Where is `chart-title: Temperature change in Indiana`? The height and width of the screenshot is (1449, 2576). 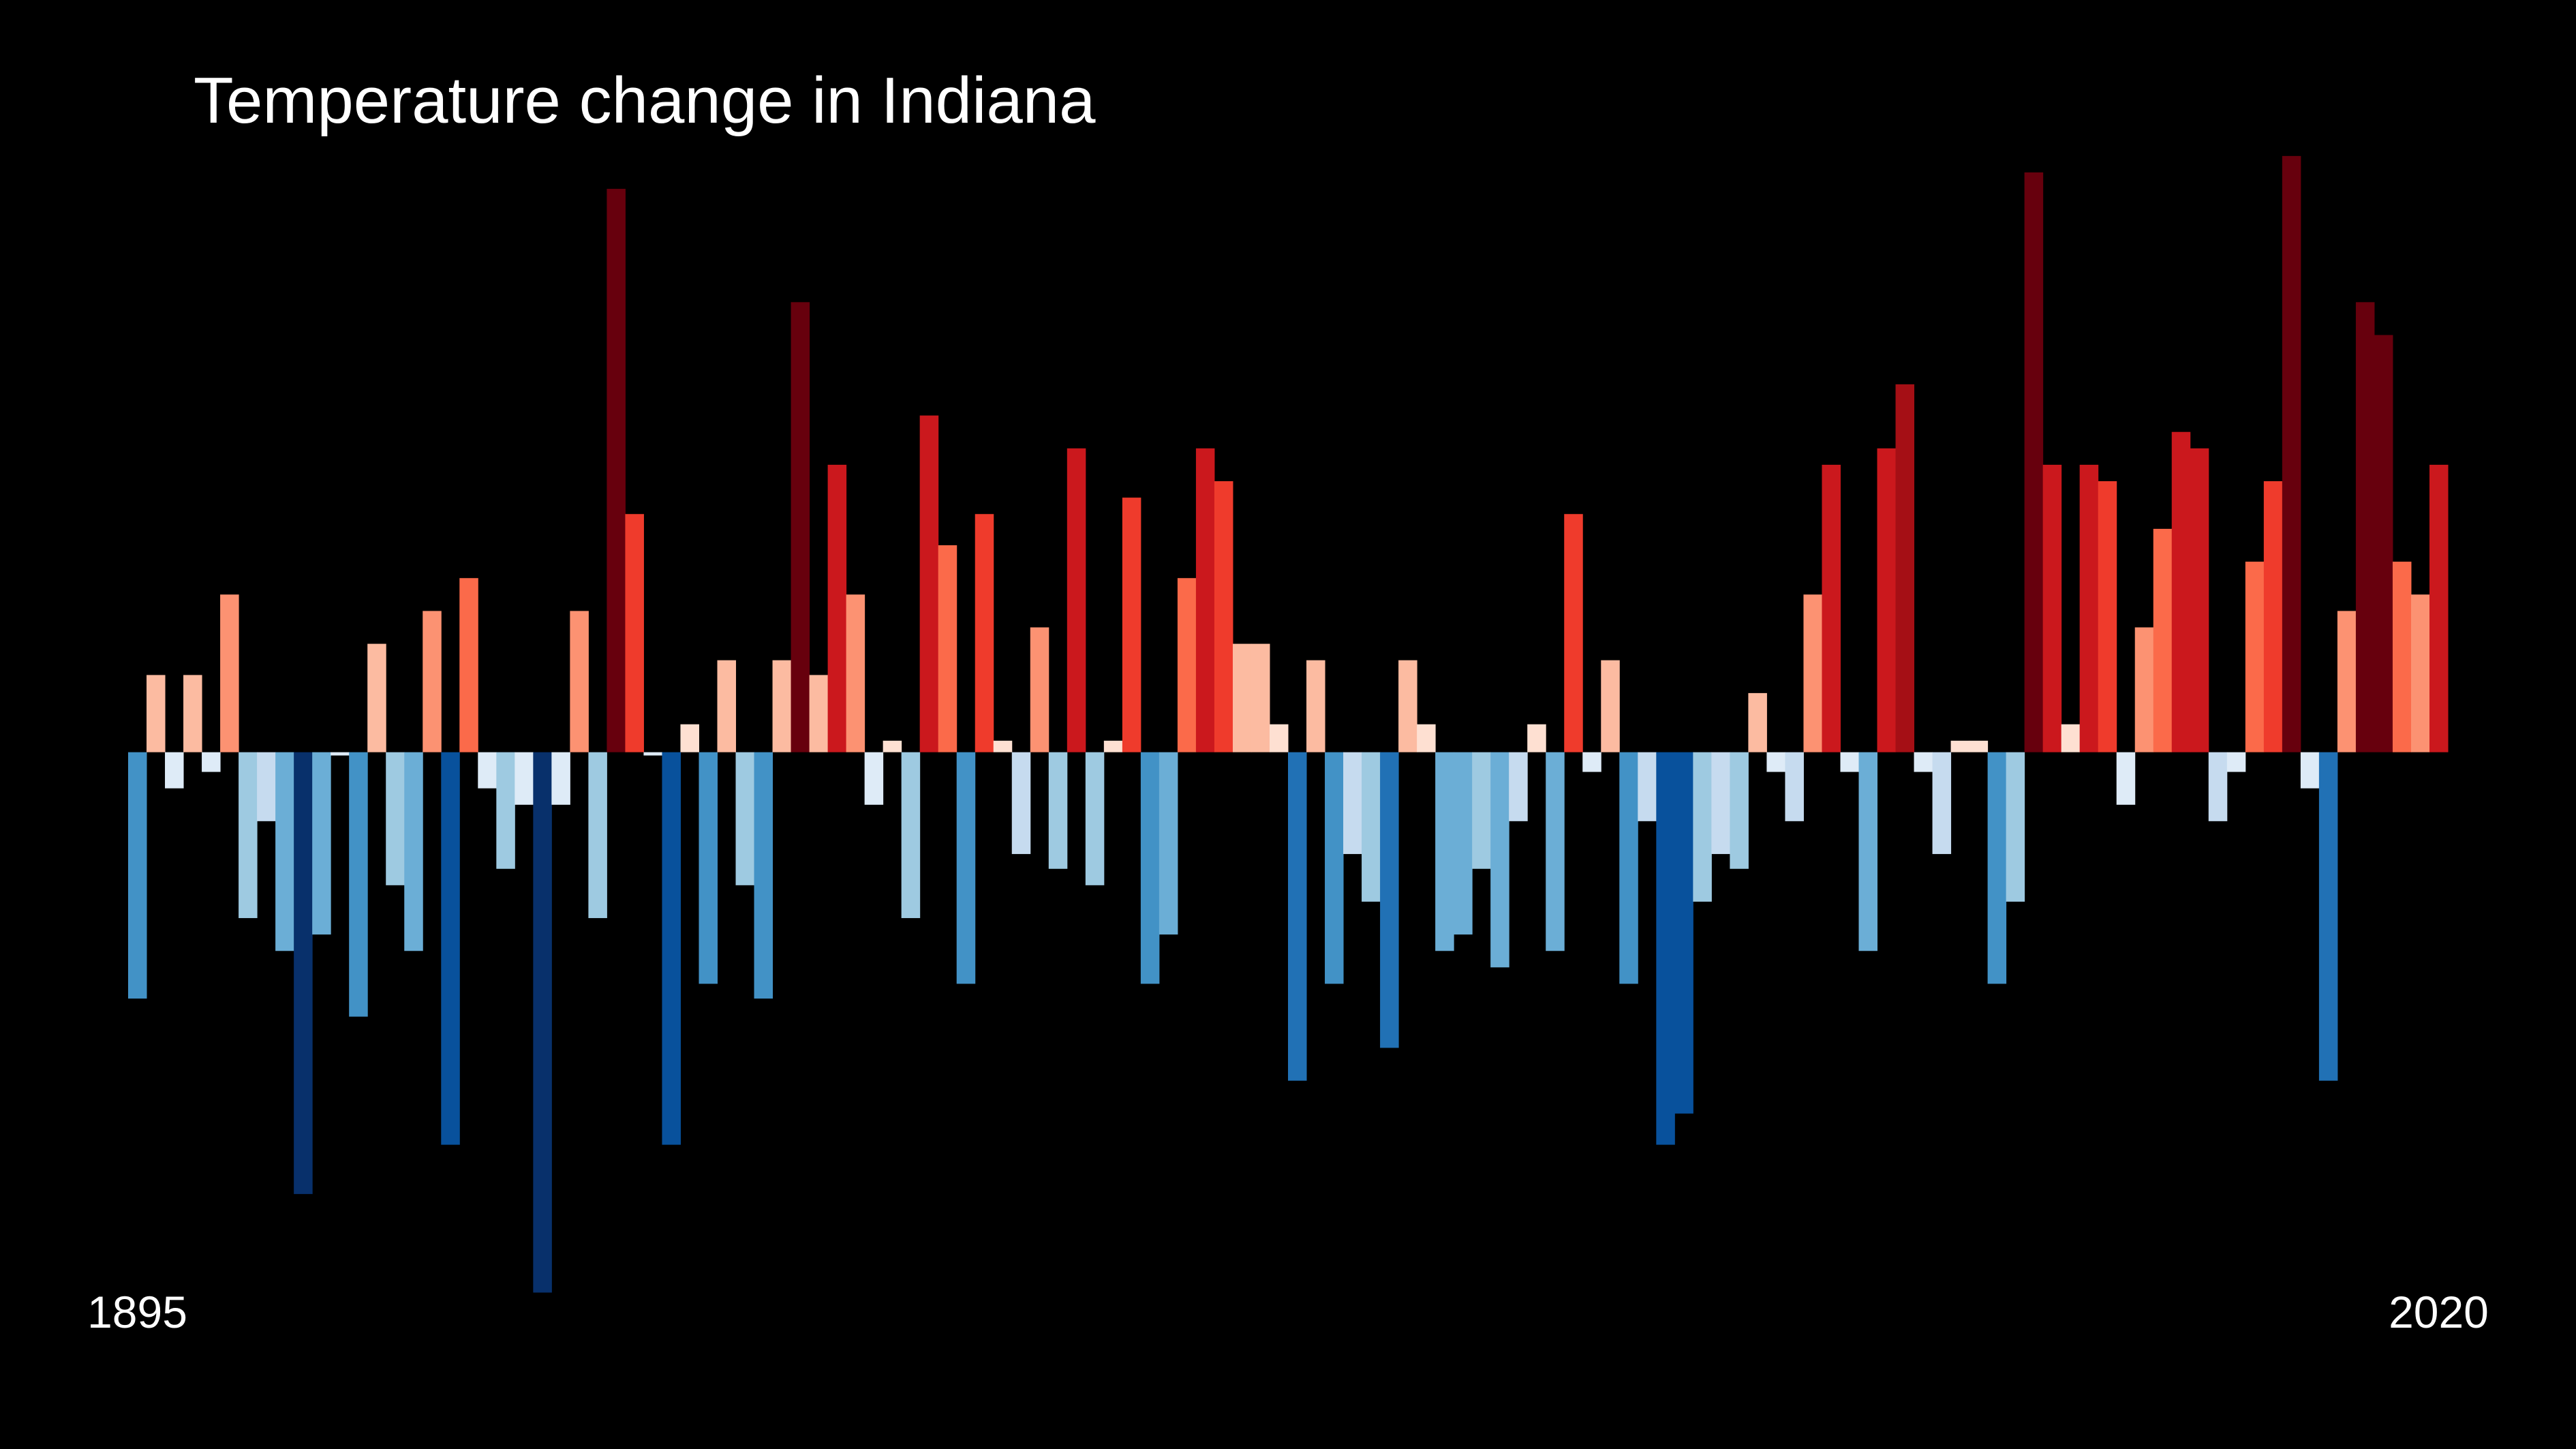
chart-title: Temperature change in Indiana is located at coordinates (645, 100).